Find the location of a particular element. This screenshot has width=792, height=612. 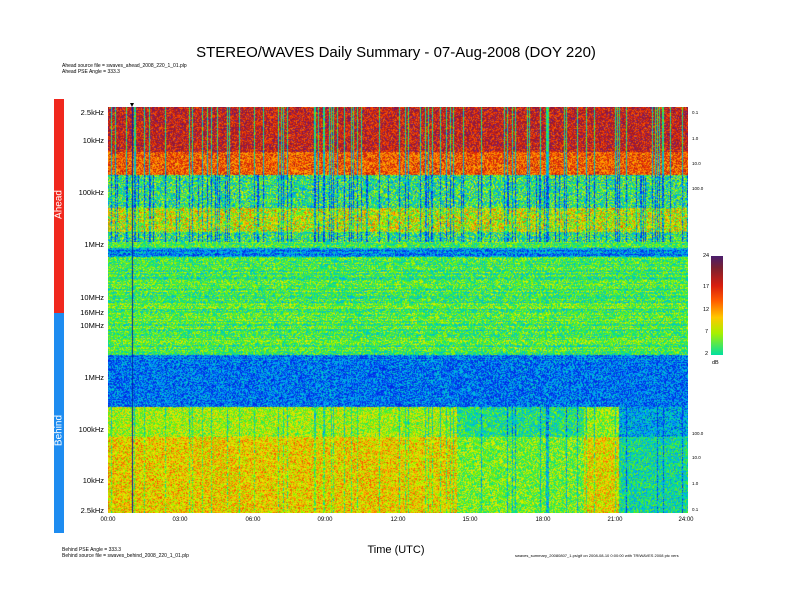

colorbar-tick: 12 is located at coordinates (706, 310).